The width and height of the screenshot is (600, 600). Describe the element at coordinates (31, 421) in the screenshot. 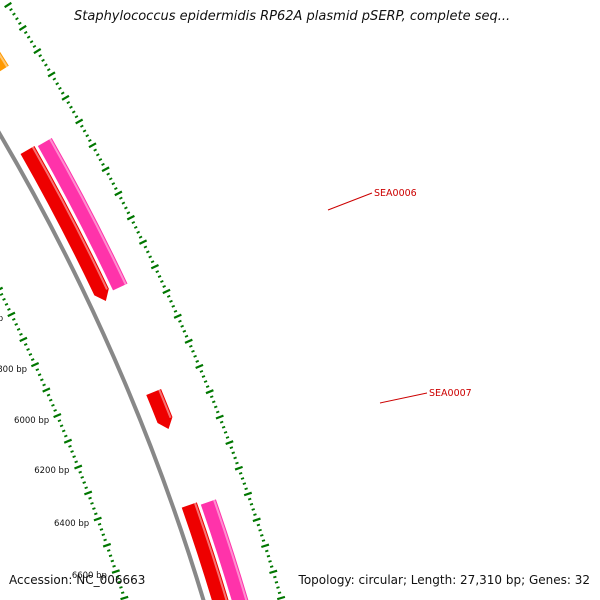

I see `scale-tick-label: 6000 bp` at that location.